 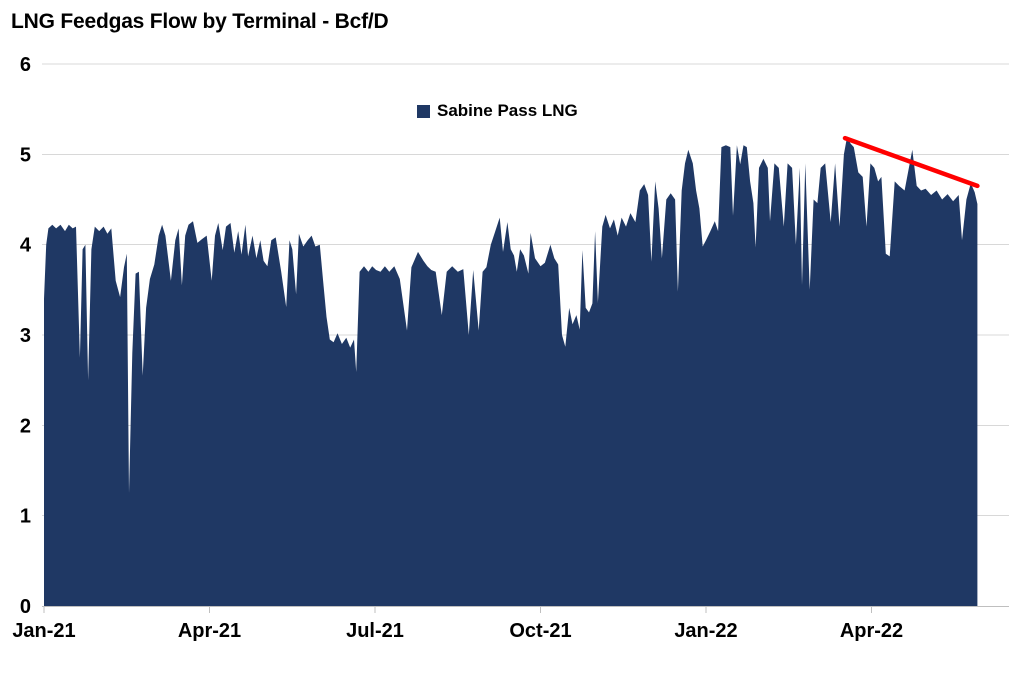 I want to click on x-tick-label: Apr-22, so click(x=871, y=631).